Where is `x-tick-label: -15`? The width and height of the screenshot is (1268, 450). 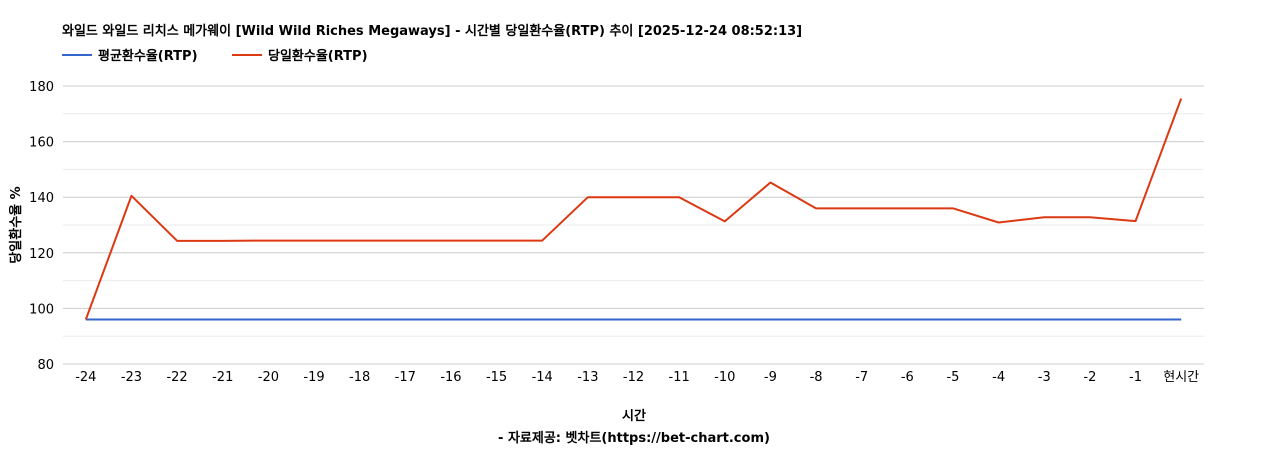
x-tick-label: -15 is located at coordinates (496, 377).